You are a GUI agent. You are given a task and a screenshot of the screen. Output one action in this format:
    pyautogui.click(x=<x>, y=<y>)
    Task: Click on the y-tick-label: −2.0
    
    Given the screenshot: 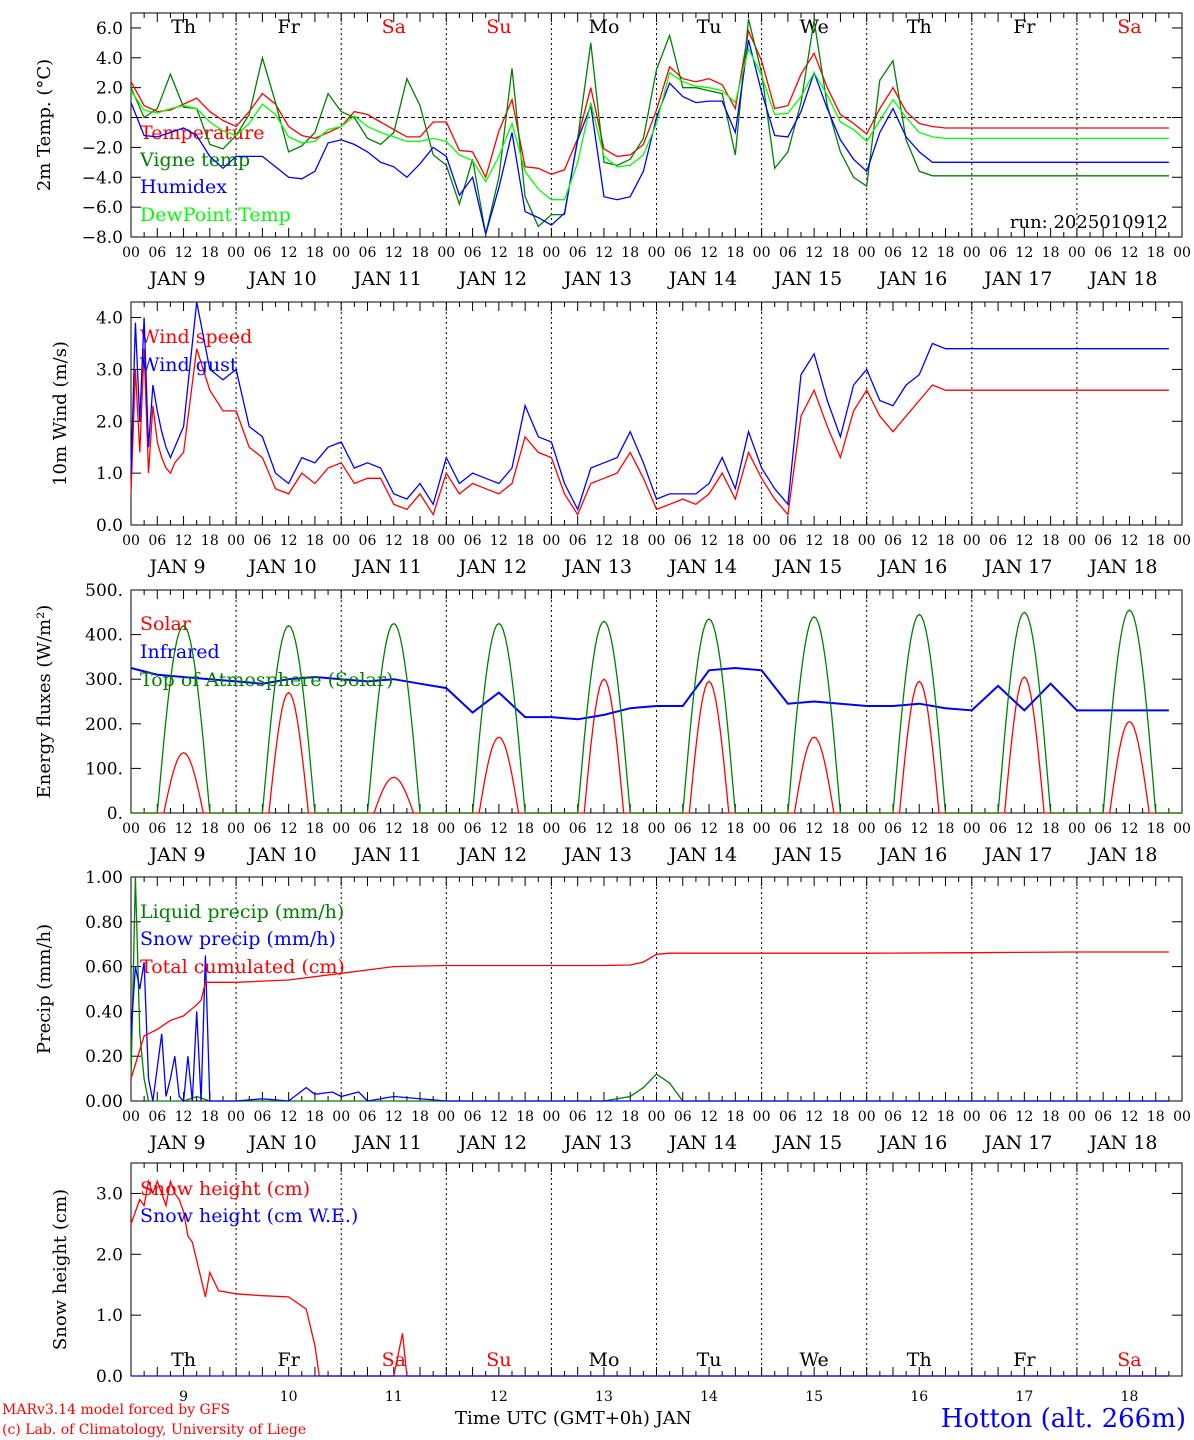 What is the action you would take?
    pyautogui.click(x=102, y=148)
    